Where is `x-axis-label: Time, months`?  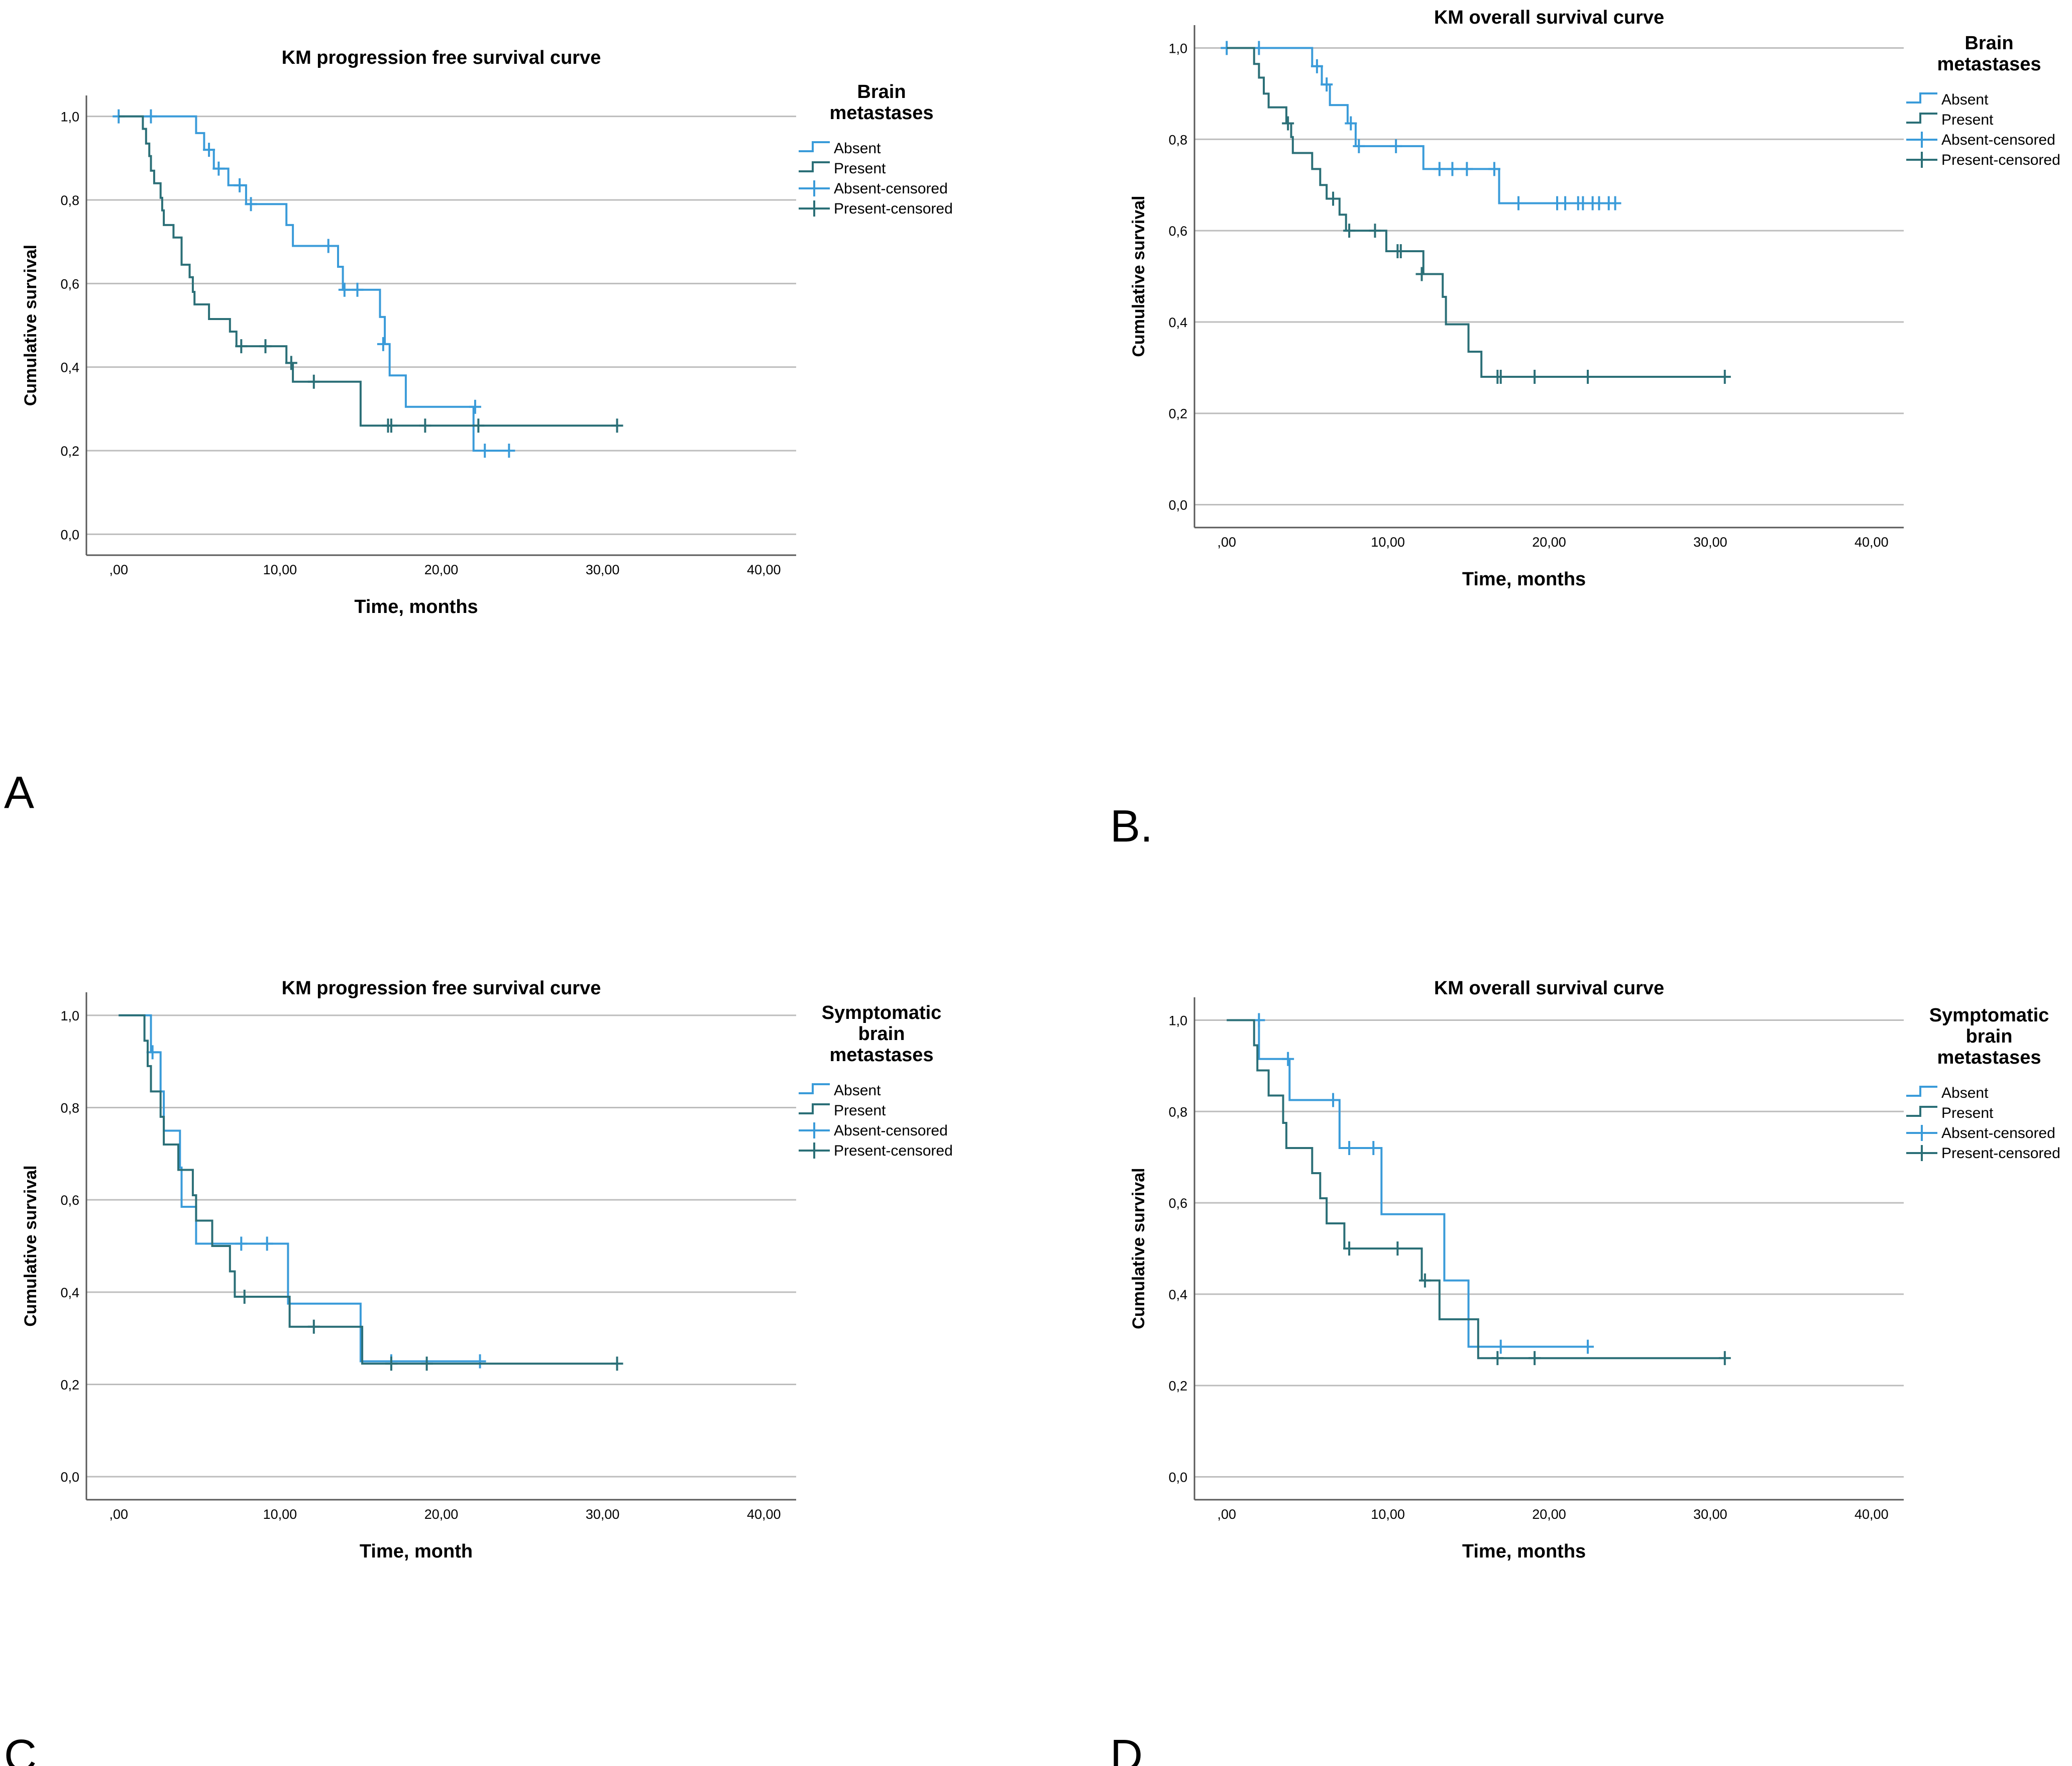
x-axis-label: Time, months is located at coordinates (1524, 579).